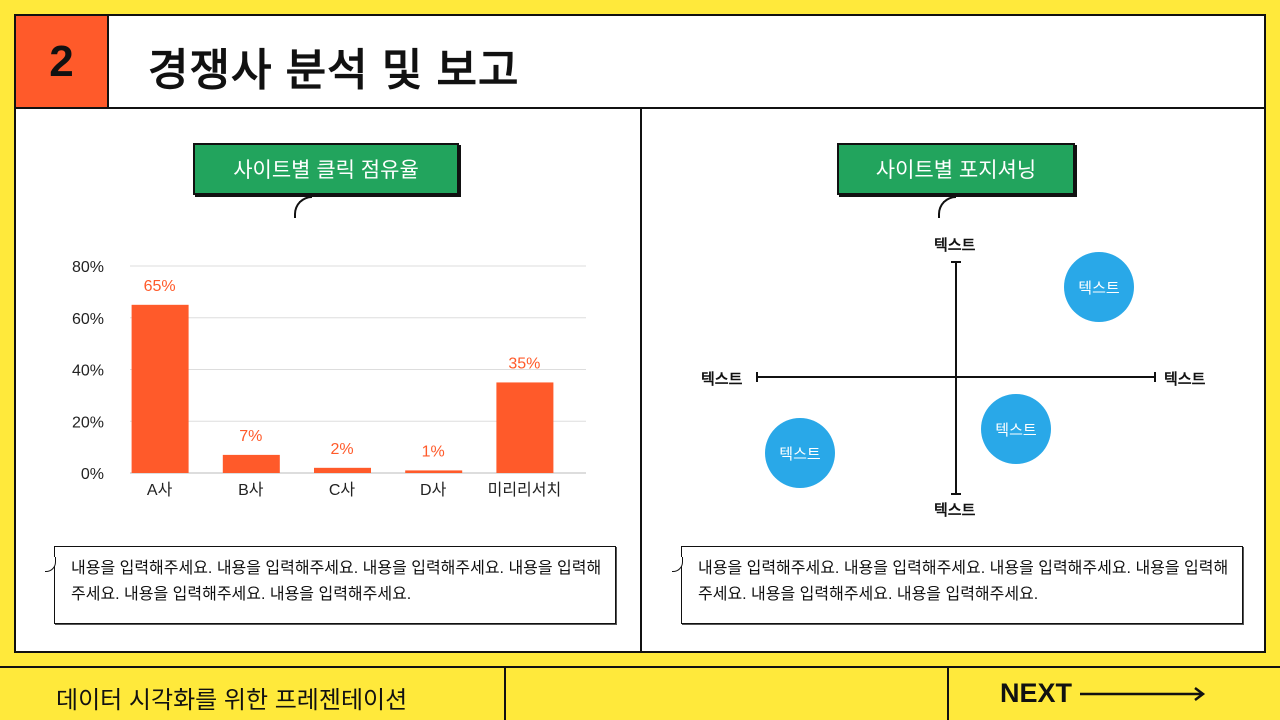  Describe the element at coordinates (88, 422) in the screenshot. I see `y-tick-label: 20%` at that location.